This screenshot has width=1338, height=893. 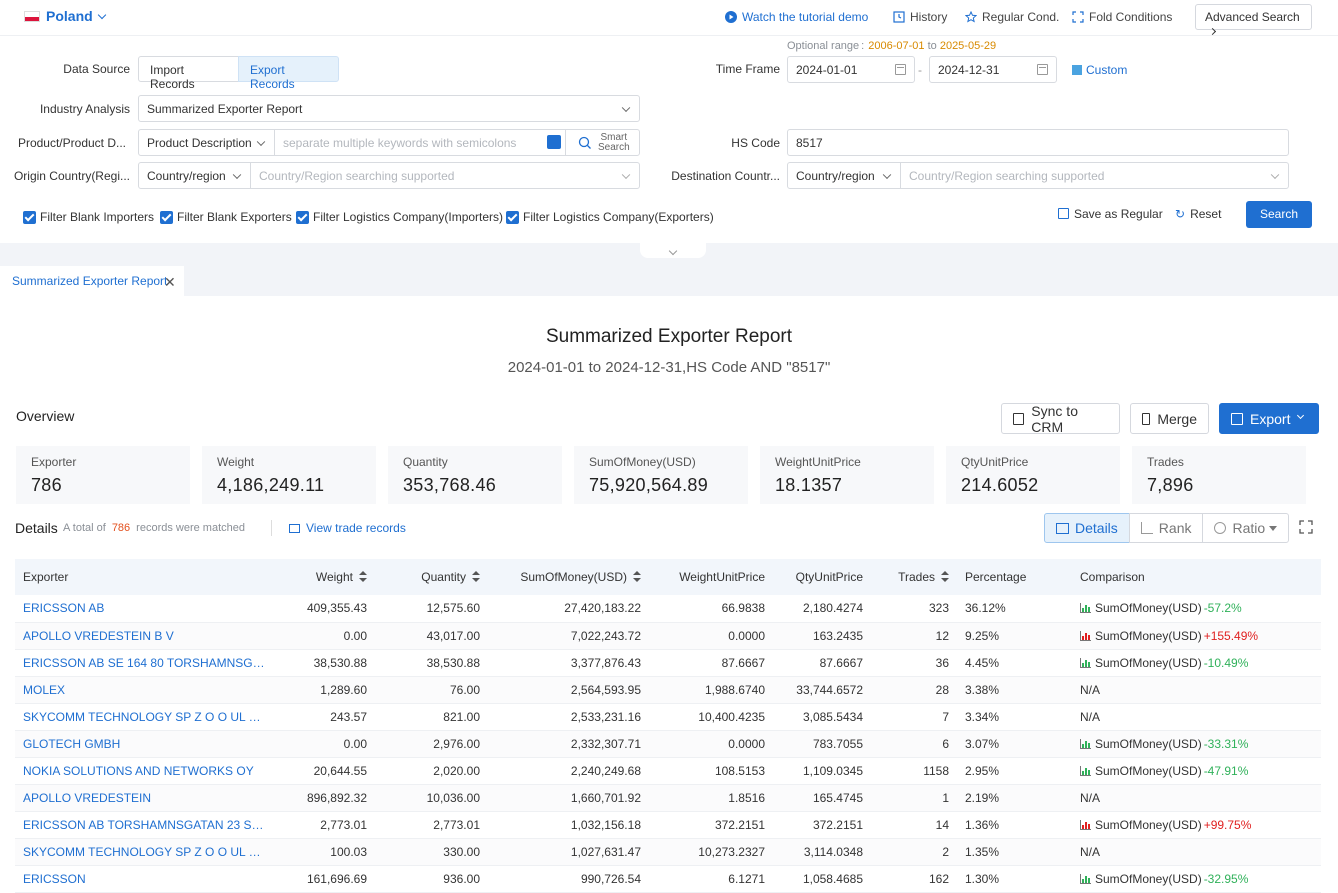 I want to click on records-icon, so click(x=294, y=528).